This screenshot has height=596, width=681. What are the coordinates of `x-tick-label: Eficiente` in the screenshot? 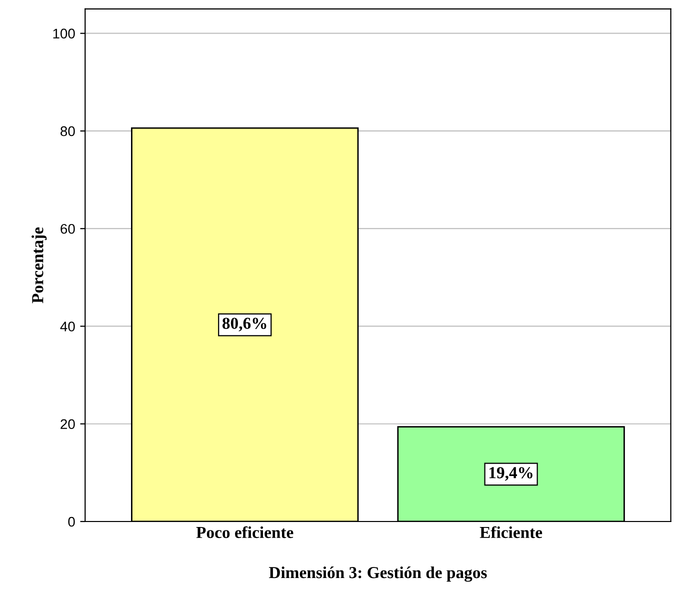 It's located at (511, 532).